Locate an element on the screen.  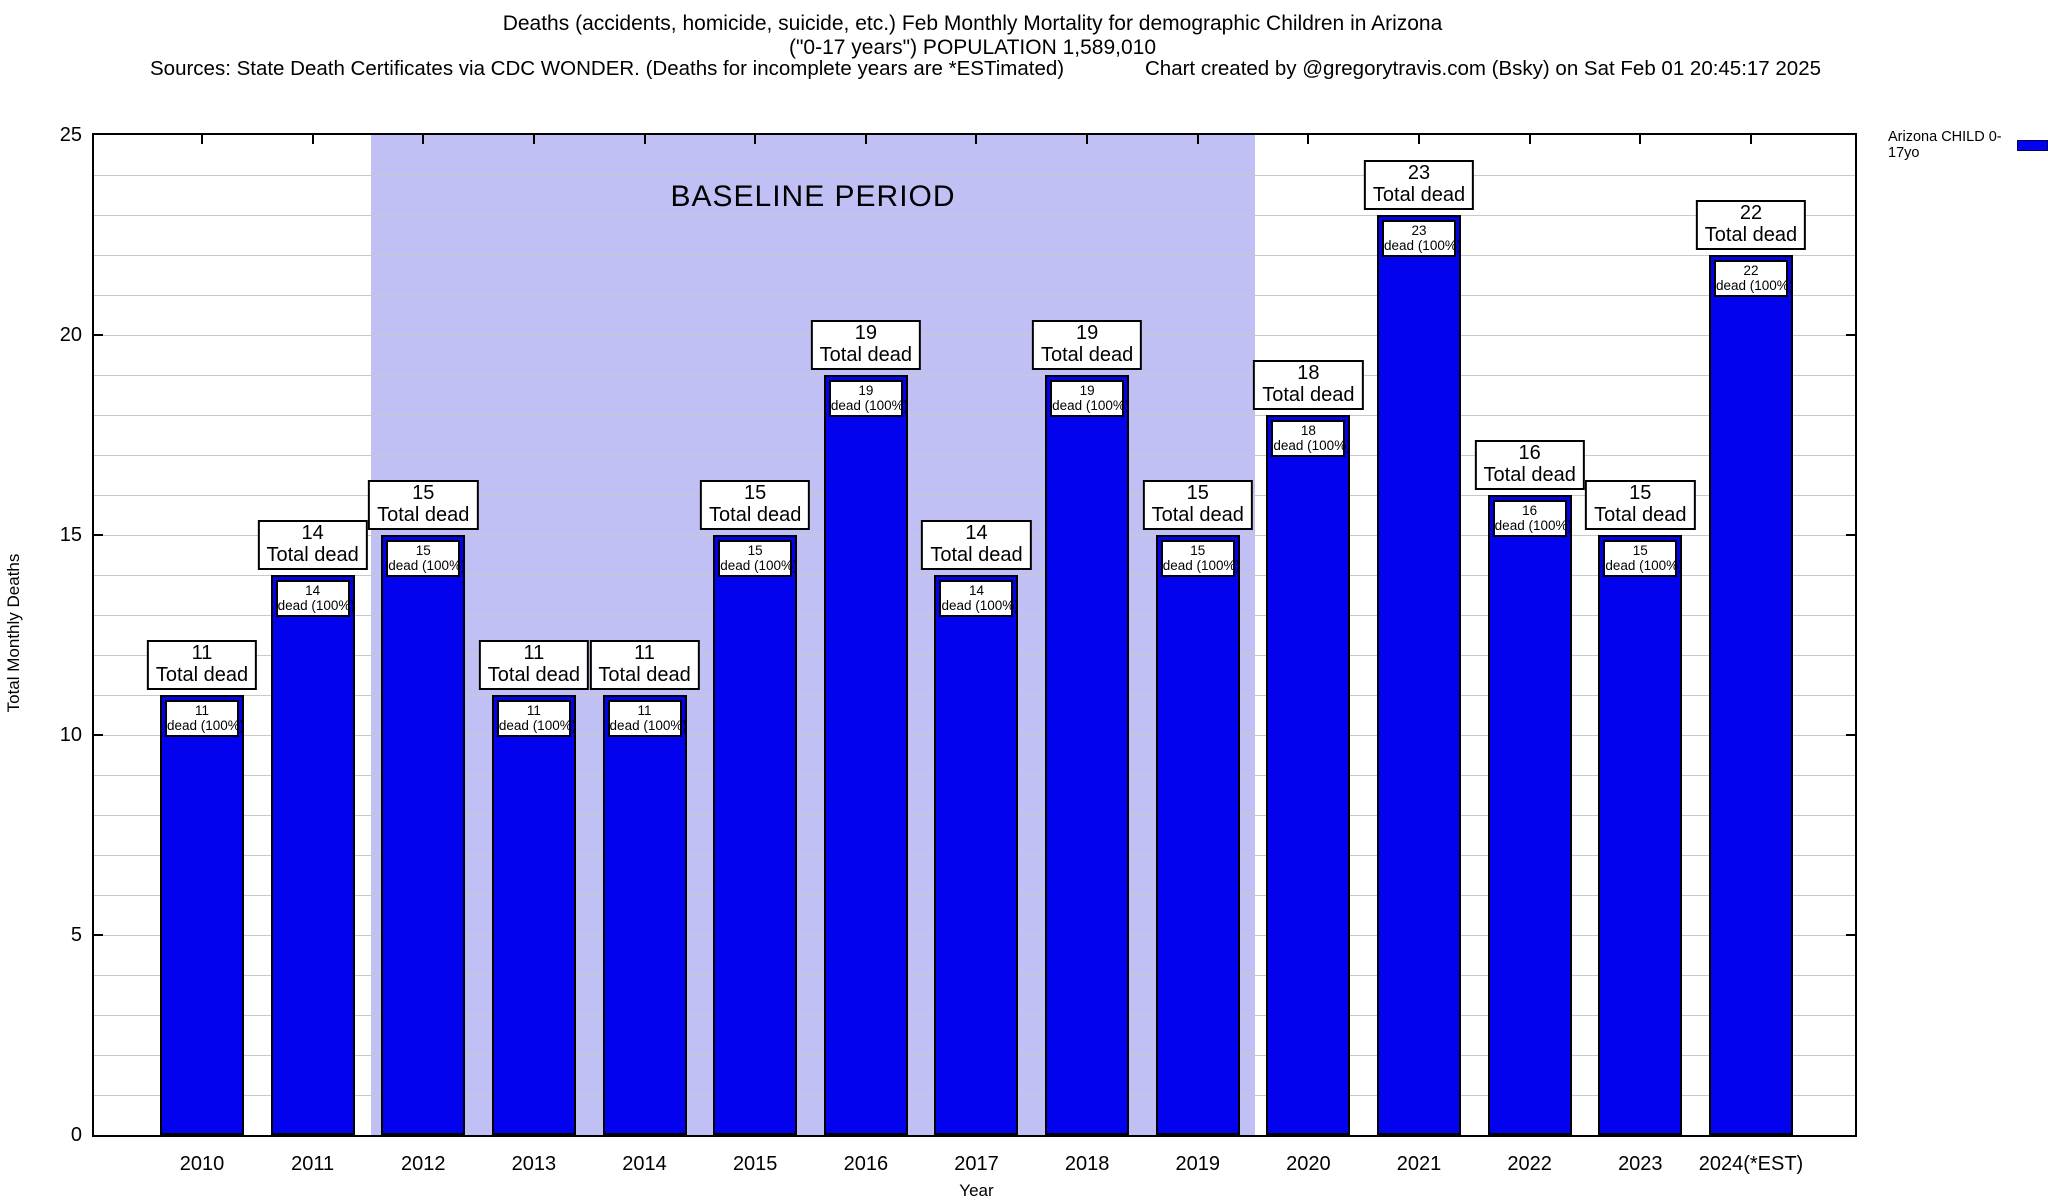
x-tick-top-2011 is located at coordinates (312, 139).